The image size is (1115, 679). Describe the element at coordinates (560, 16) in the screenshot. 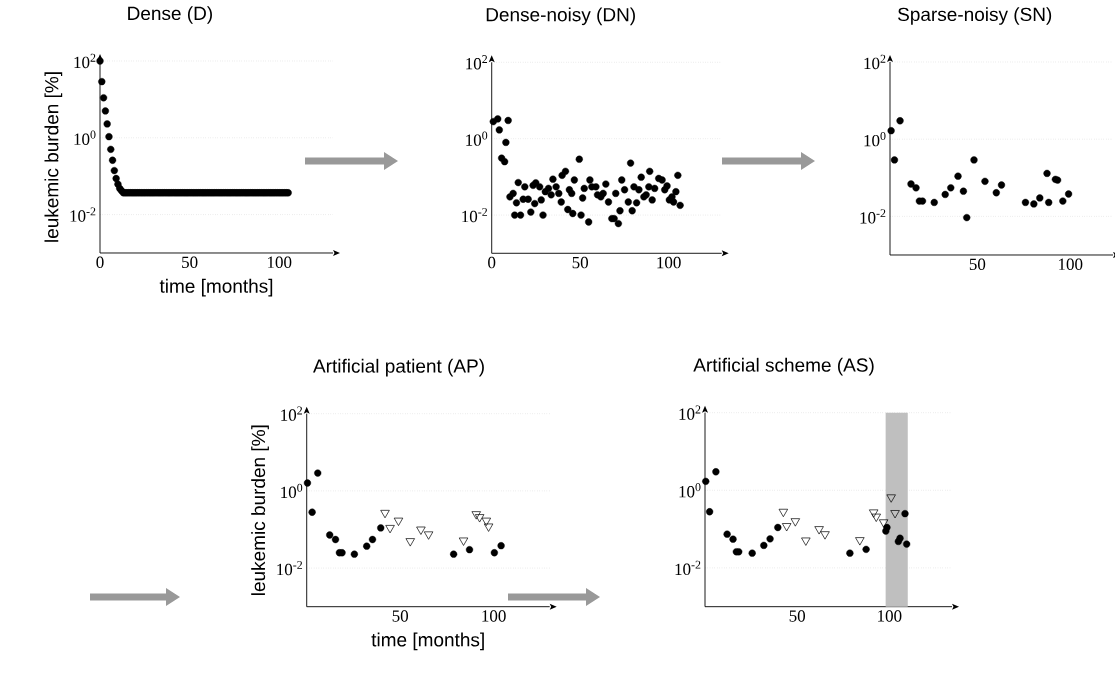

I see `chart-title: Dense-noisy (DN)` at that location.